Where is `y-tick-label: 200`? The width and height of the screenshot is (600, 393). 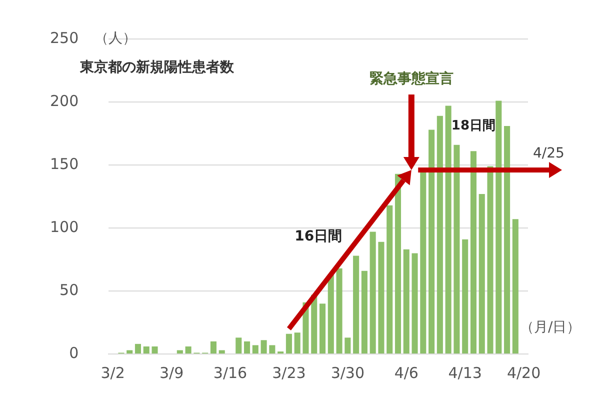 y-tick-label: 200 is located at coordinates (64, 101).